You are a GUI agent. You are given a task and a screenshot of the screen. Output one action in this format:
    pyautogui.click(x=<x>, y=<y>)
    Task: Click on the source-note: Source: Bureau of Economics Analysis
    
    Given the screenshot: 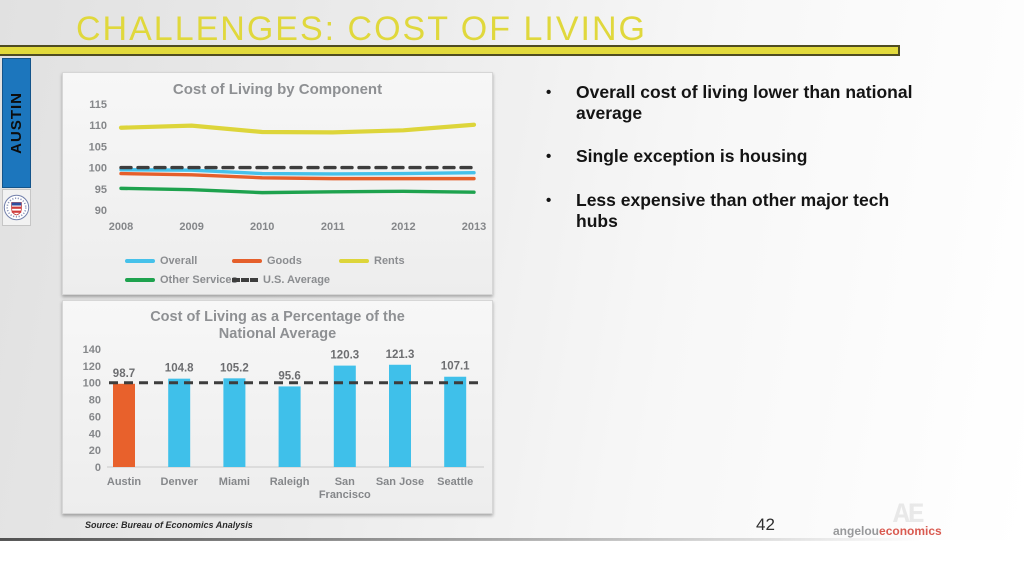 What is the action you would take?
    pyautogui.click(x=169, y=525)
    